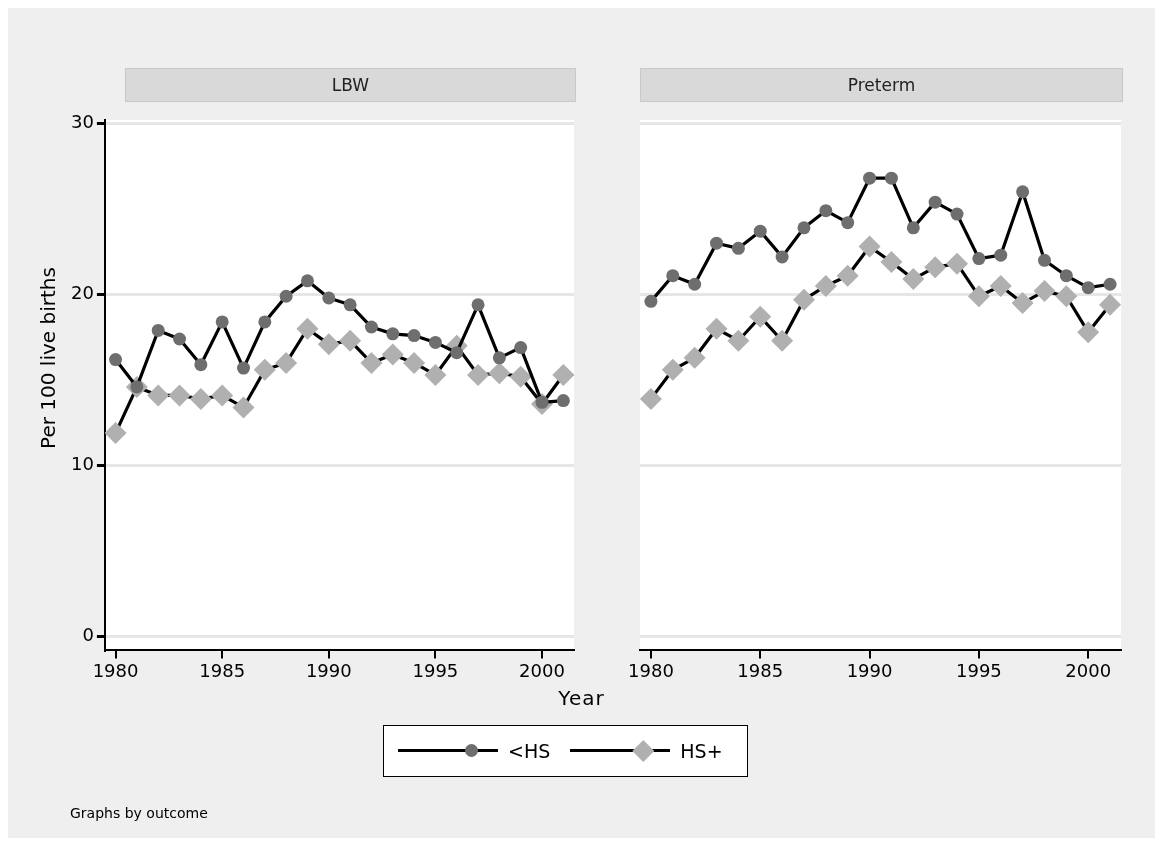  I want to click on y-tick-label: 10, so click(82, 464).